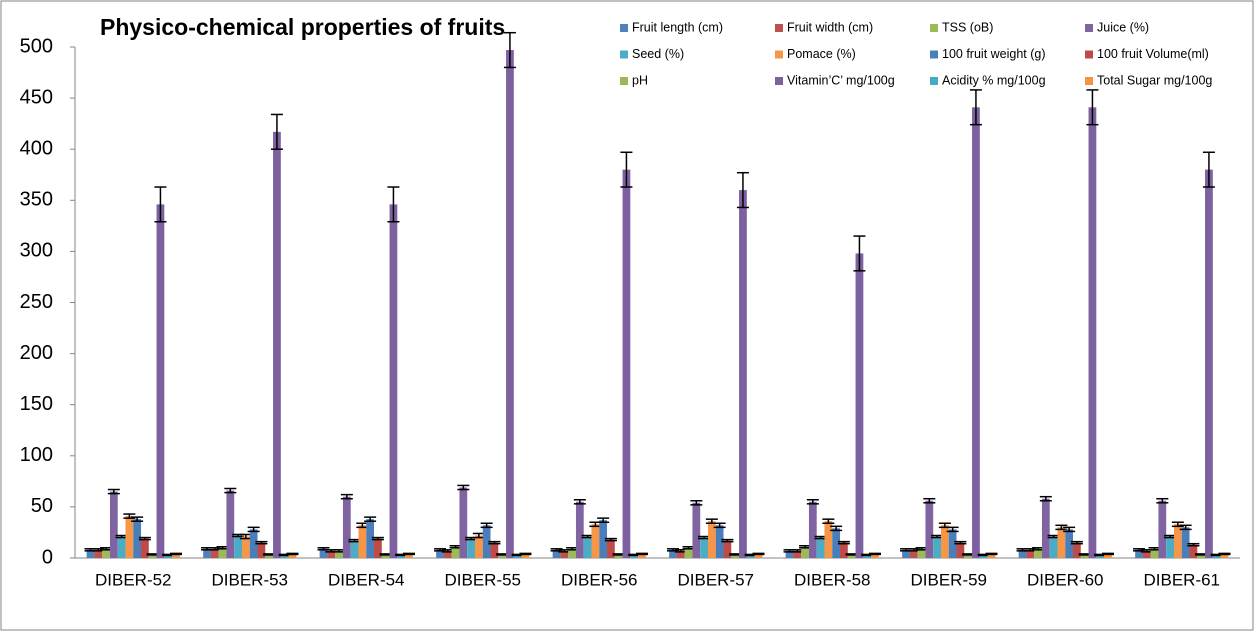 This screenshot has width=1255, height=632. Describe the element at coordinates (967, 27) in the screenshot. I see `legend-label: TSS (oB)` at that location.